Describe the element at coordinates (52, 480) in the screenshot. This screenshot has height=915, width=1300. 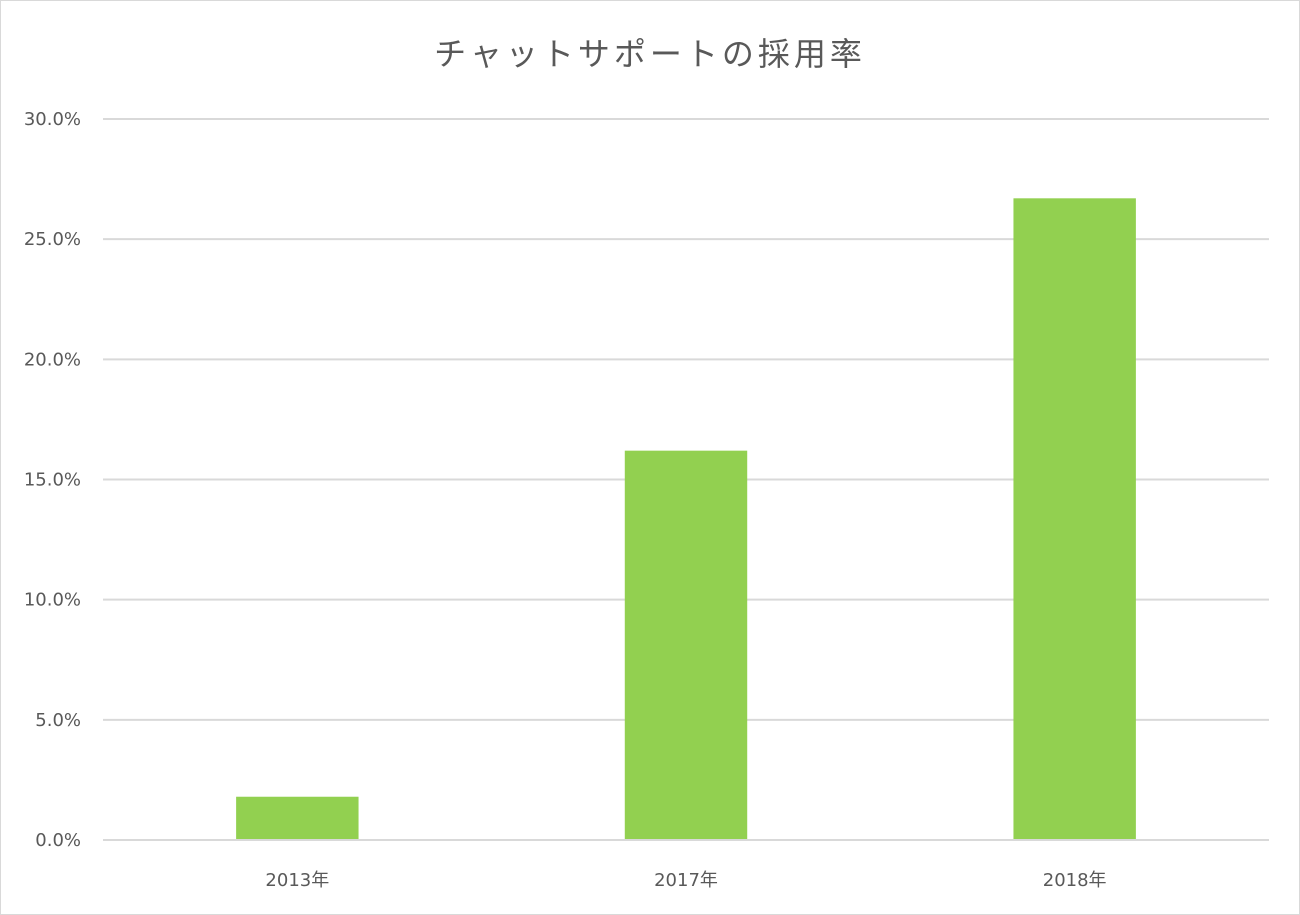
I see `y-tick-label: 15.0%` at that location.